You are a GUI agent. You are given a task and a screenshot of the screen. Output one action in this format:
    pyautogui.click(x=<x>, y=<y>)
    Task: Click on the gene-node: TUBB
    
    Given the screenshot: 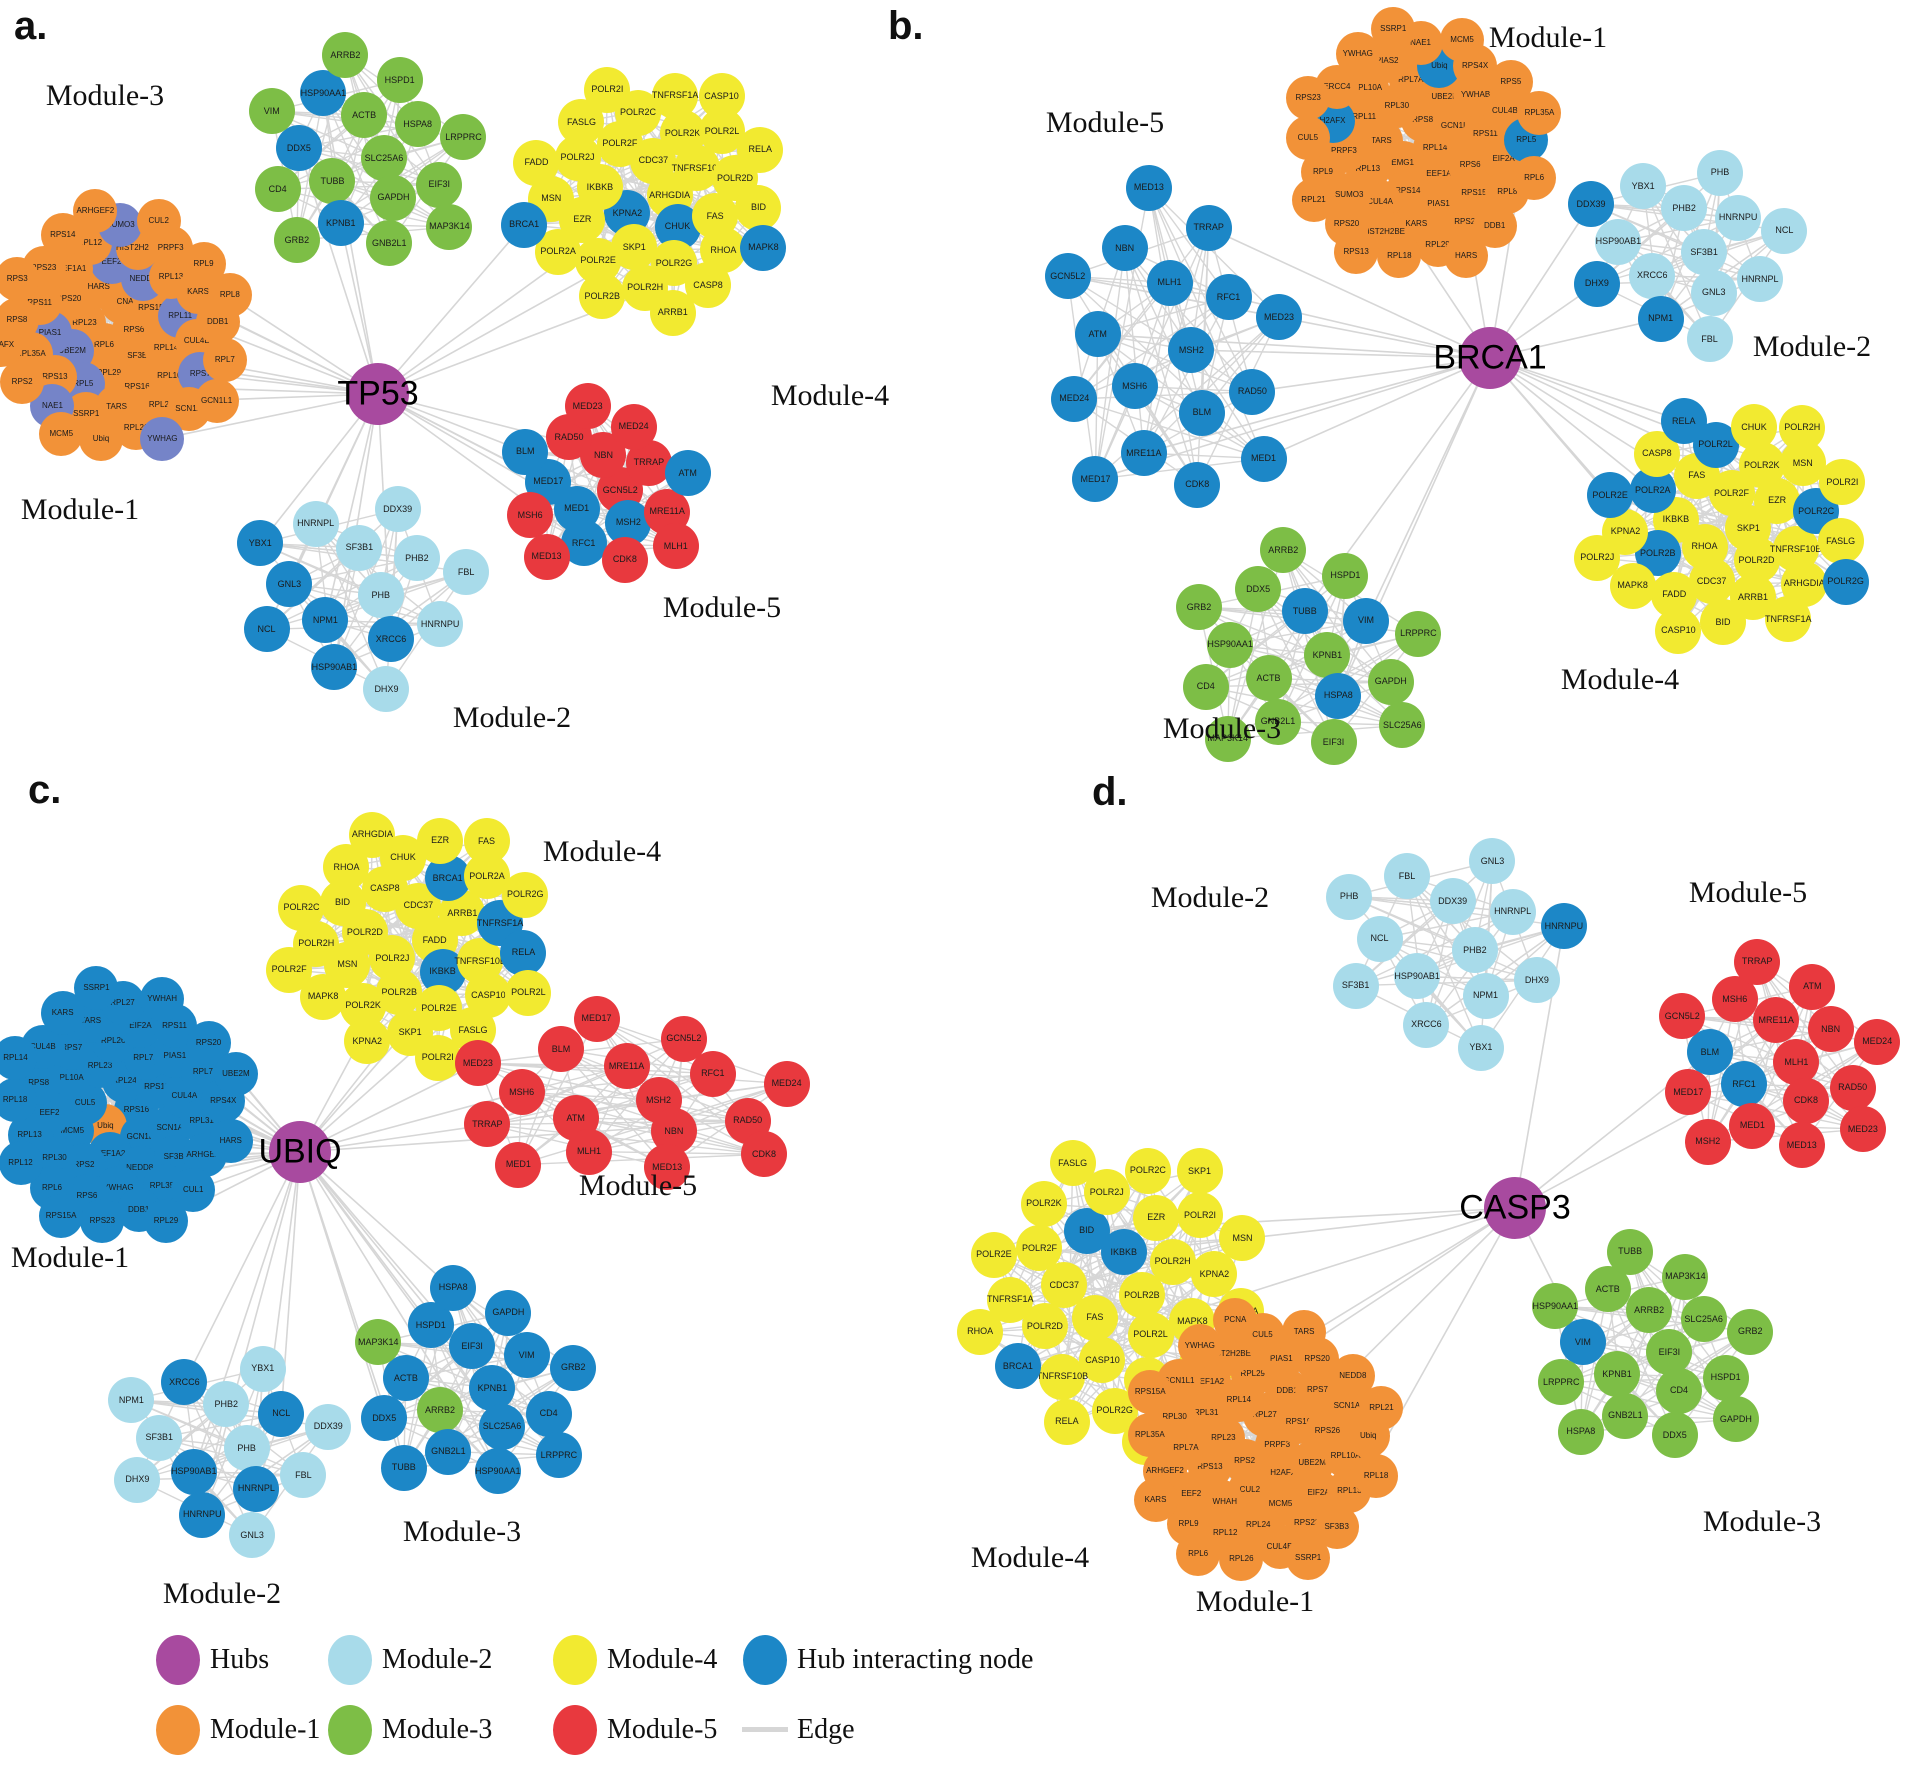 What is the action you would take?
    pyautogui.click(x=1304, y=611)
    